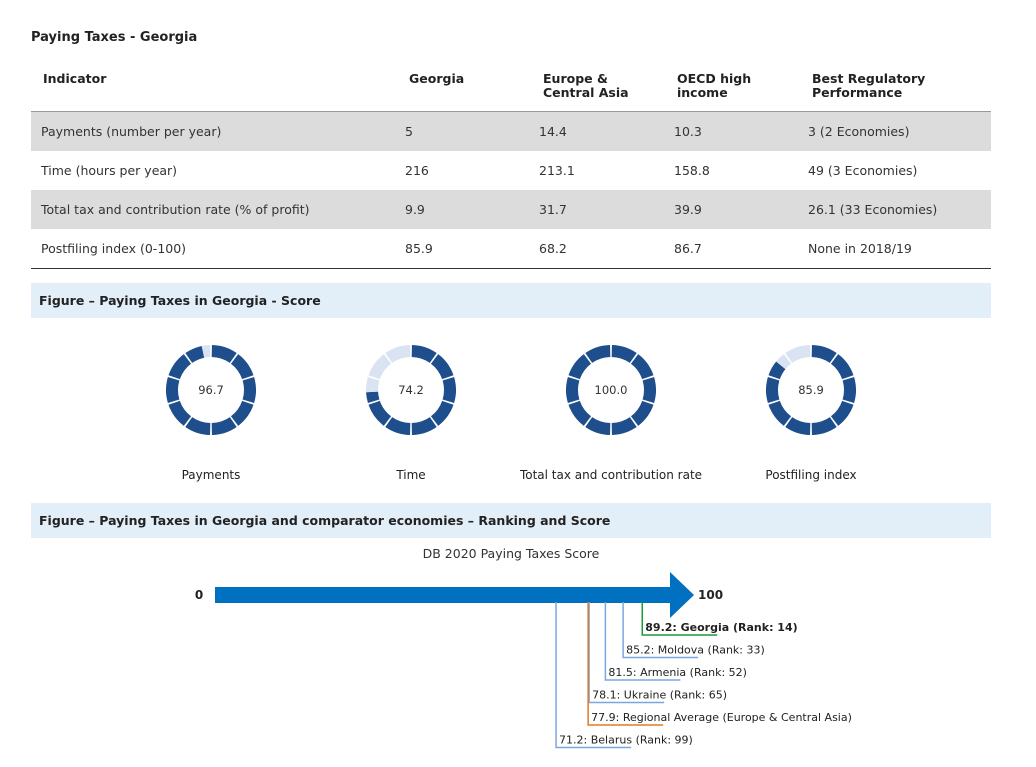  What do you see at coordinates (869, 85) in the screenshot?
I see `header-best-regulatory-performance: Best Regulatory Performance` at bounding box center [869, 85].